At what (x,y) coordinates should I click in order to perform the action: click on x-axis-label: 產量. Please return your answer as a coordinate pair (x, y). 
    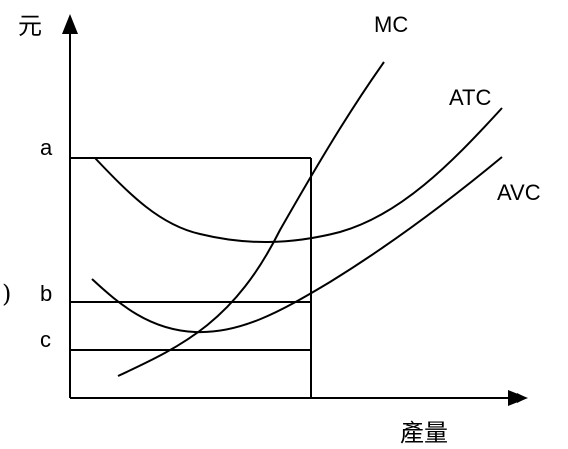
    Looking at the image, I should click on (424, 433).